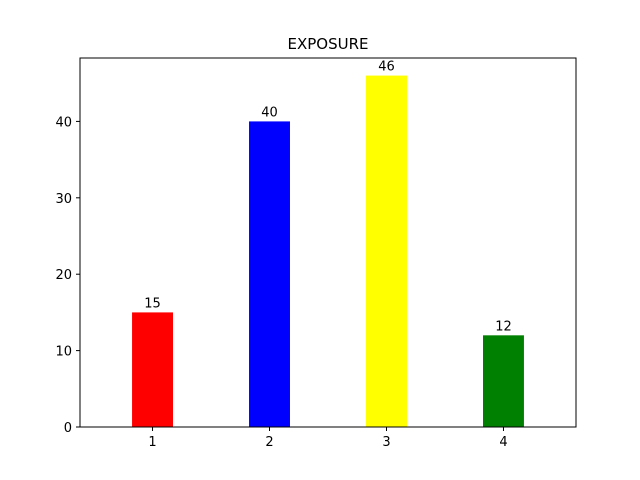  Describe the element at coordinates (63, 199) in the screenshot. I see `y-tick-label-30: 30` at that location.